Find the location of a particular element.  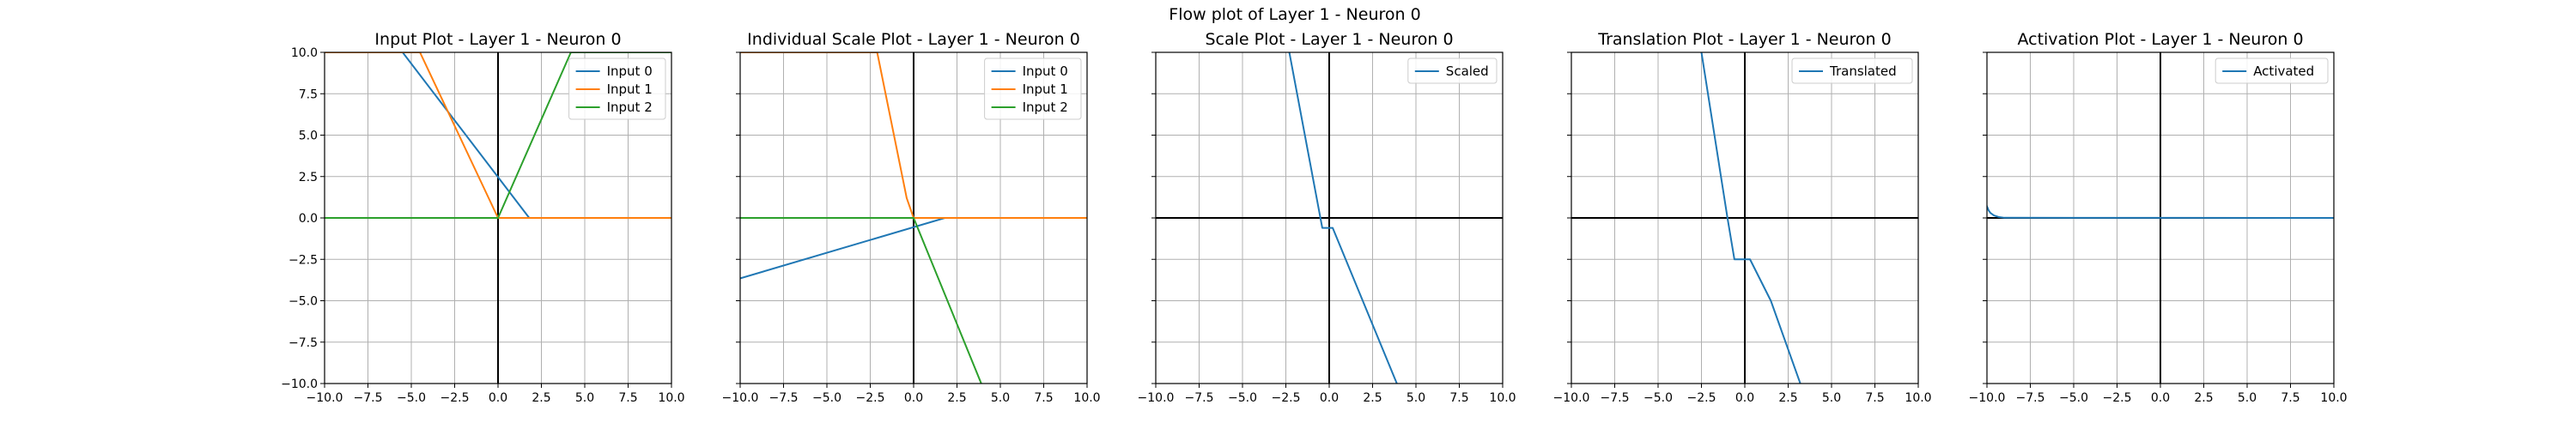

subplot-title: Scale Plot - Layer 1 - Neuron 0 is located at coordinates (1329, 39).